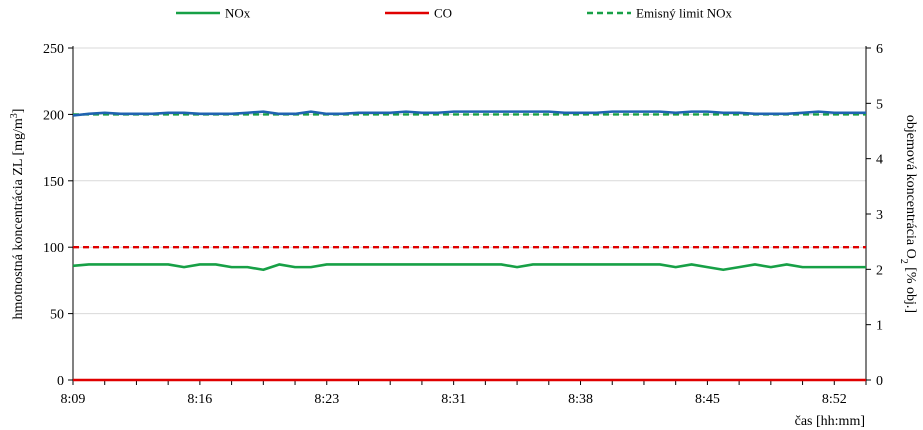 The image size is (923, 430). Describe the element at coordinates (57, 315) in the screenshot. I see `y-left-tick-label: 50` at that location.